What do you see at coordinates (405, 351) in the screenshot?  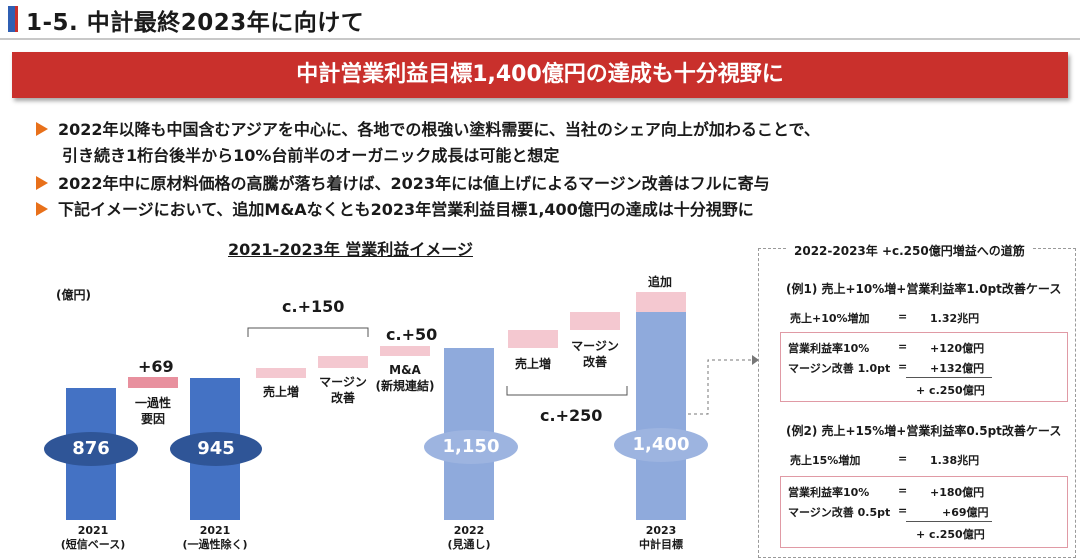 I see `bar-ma` at bounding box center [405, 351].